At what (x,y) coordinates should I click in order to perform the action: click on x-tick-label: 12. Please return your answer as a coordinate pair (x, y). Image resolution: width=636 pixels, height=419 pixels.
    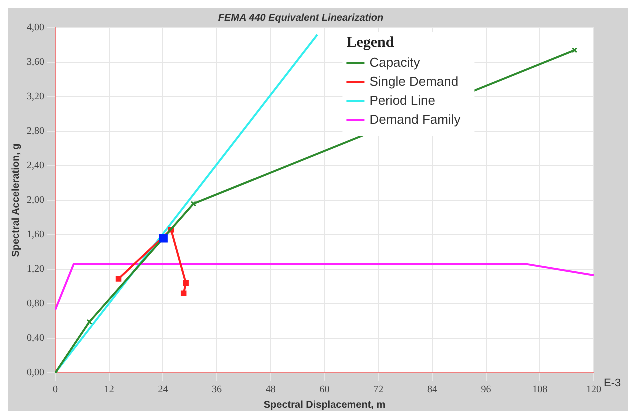
    Looking at the image, I should click on (109, 390).